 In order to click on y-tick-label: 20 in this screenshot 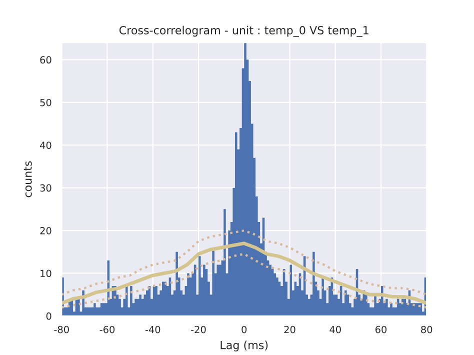, I will do `click(46, 230)`.